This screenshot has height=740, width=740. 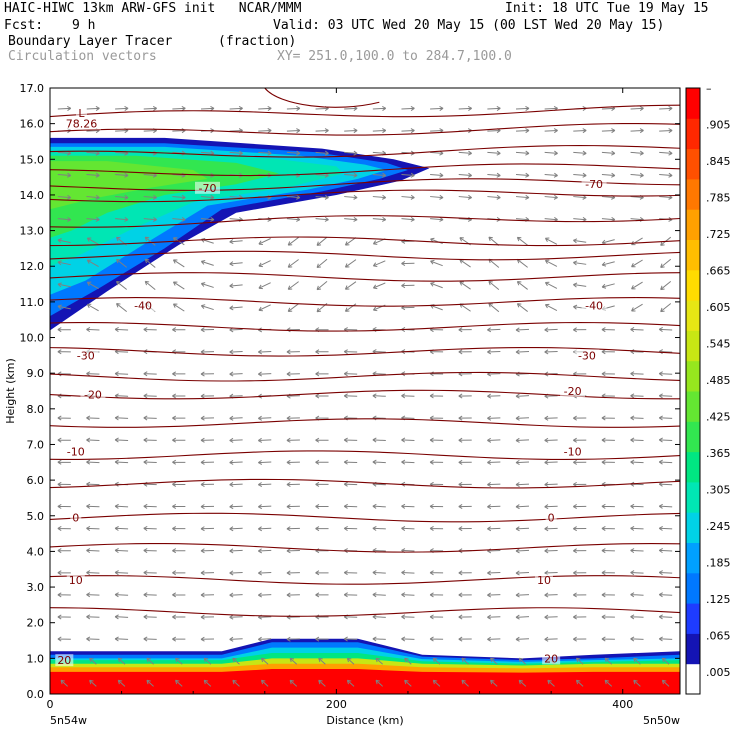 What do you see at coordinates (32, 88) in the screenshot?
I see `y-tick-label: 17.0` at bounding box center [32, 88].